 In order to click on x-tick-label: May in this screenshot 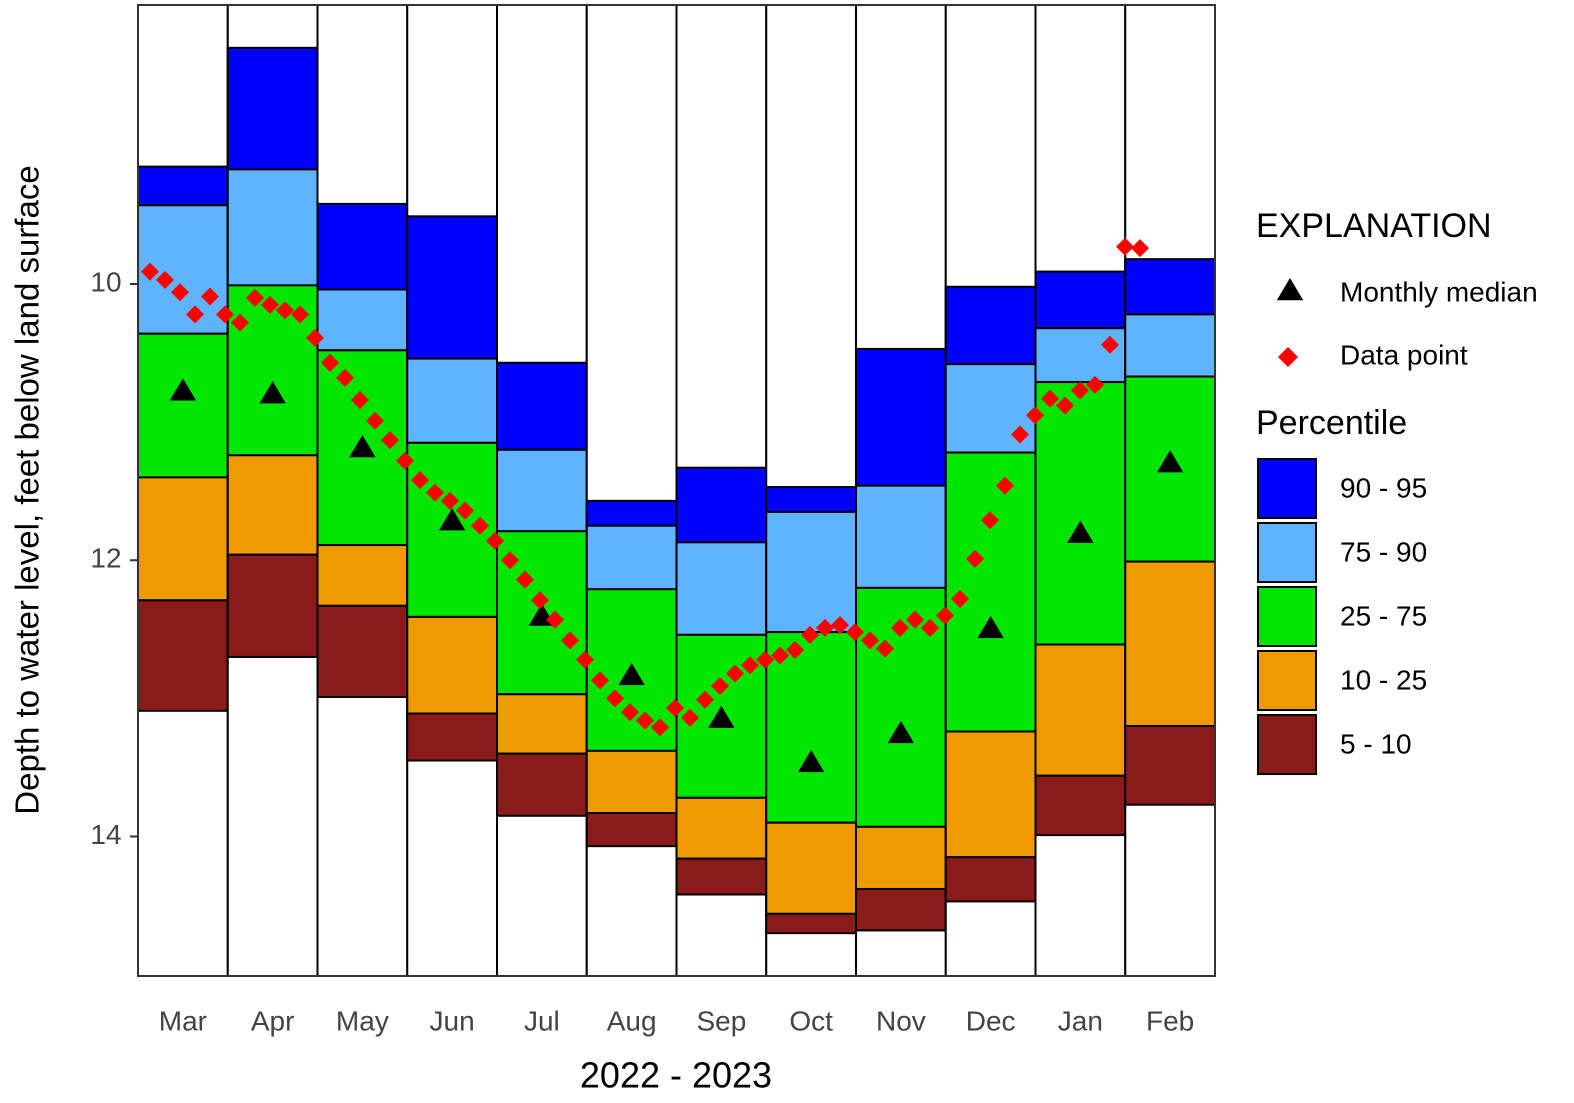, I will do `click(362, 1020)`.